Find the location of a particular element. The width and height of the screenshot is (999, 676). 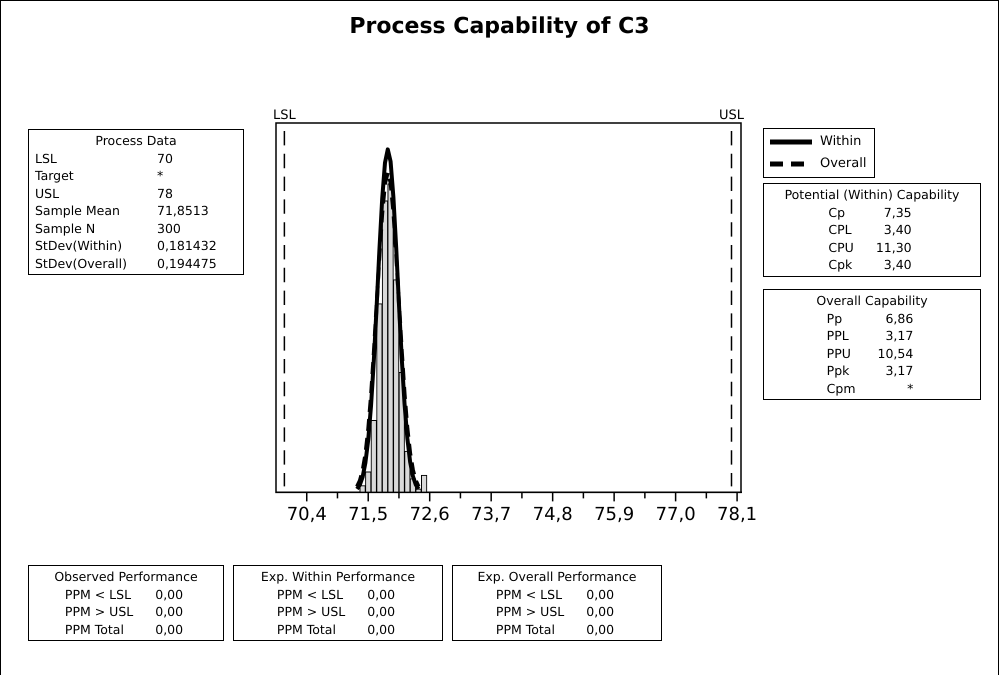

text: Process Data LSL 70 Target * USL 78 Sample Mean 71,8513 Sample N 300 StDev(Within) 0,181432 StDev(Overall) 0,194475 is located at coordinates (126, 201).